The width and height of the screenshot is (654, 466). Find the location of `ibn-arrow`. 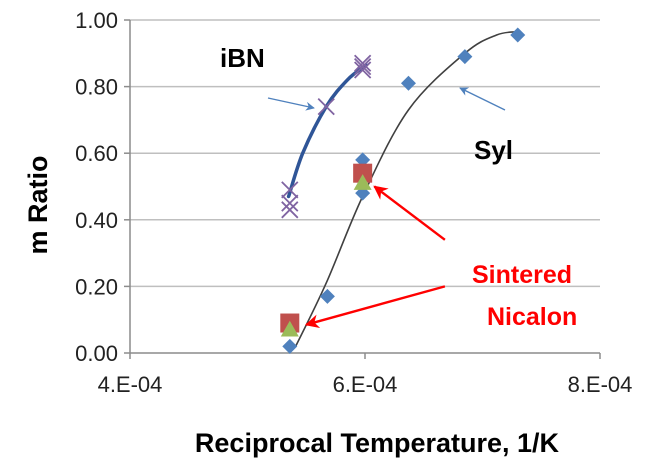

ibn-arrow is located at coordinates (291, 104).